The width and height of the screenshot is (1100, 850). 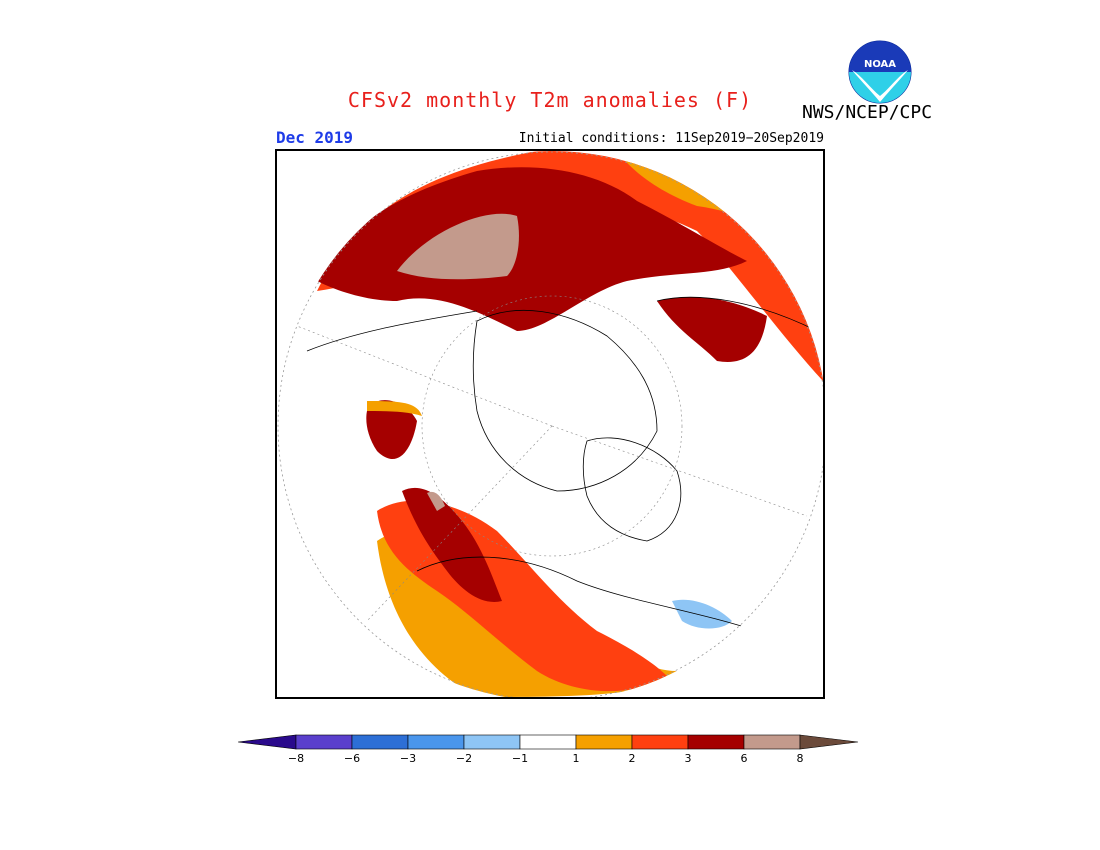 What do you see at coordinates (880, 72) in the screenshot?
I see `noaa-logo: NOAA` at bounding box center [880, 72].